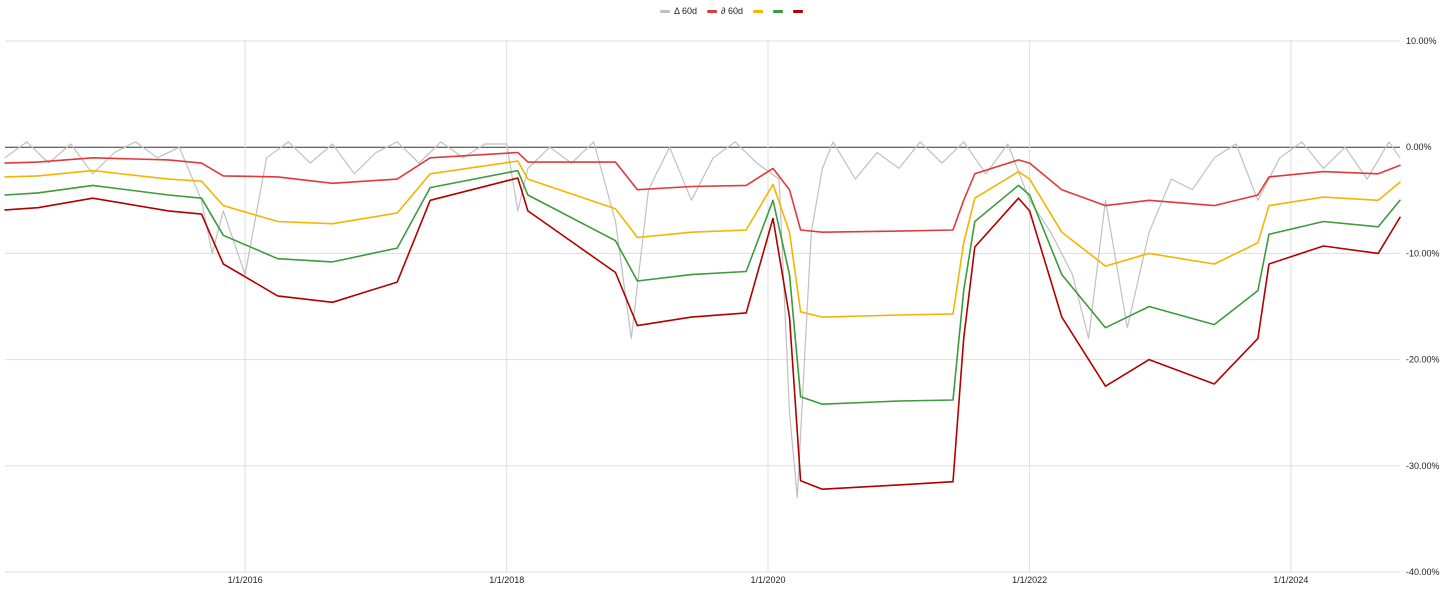 This screenshot has height=589, width=1456. Describe the element at coordinates (1423, 466) in the screenshot. I see `y-tick-label: -30.00%` at that location.